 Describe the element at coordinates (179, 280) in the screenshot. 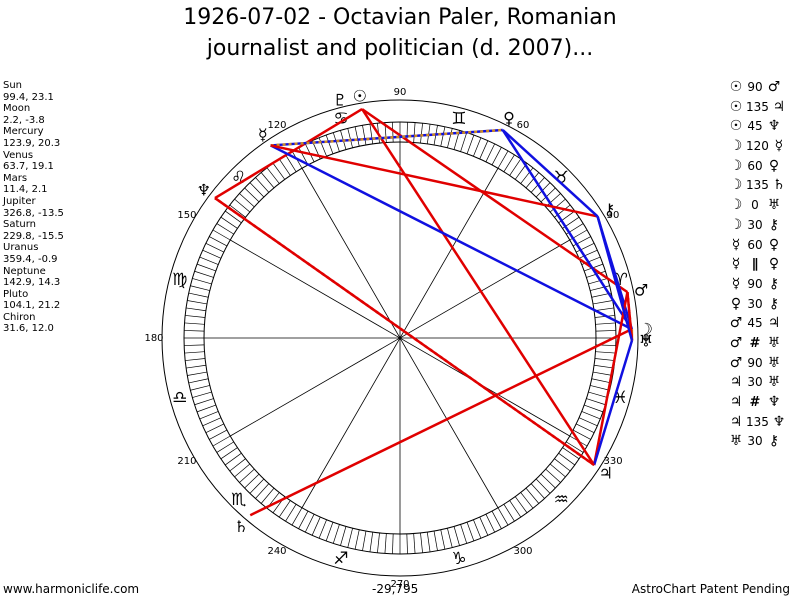

I see `zodiac-virgo-icon: ♍` at that location.